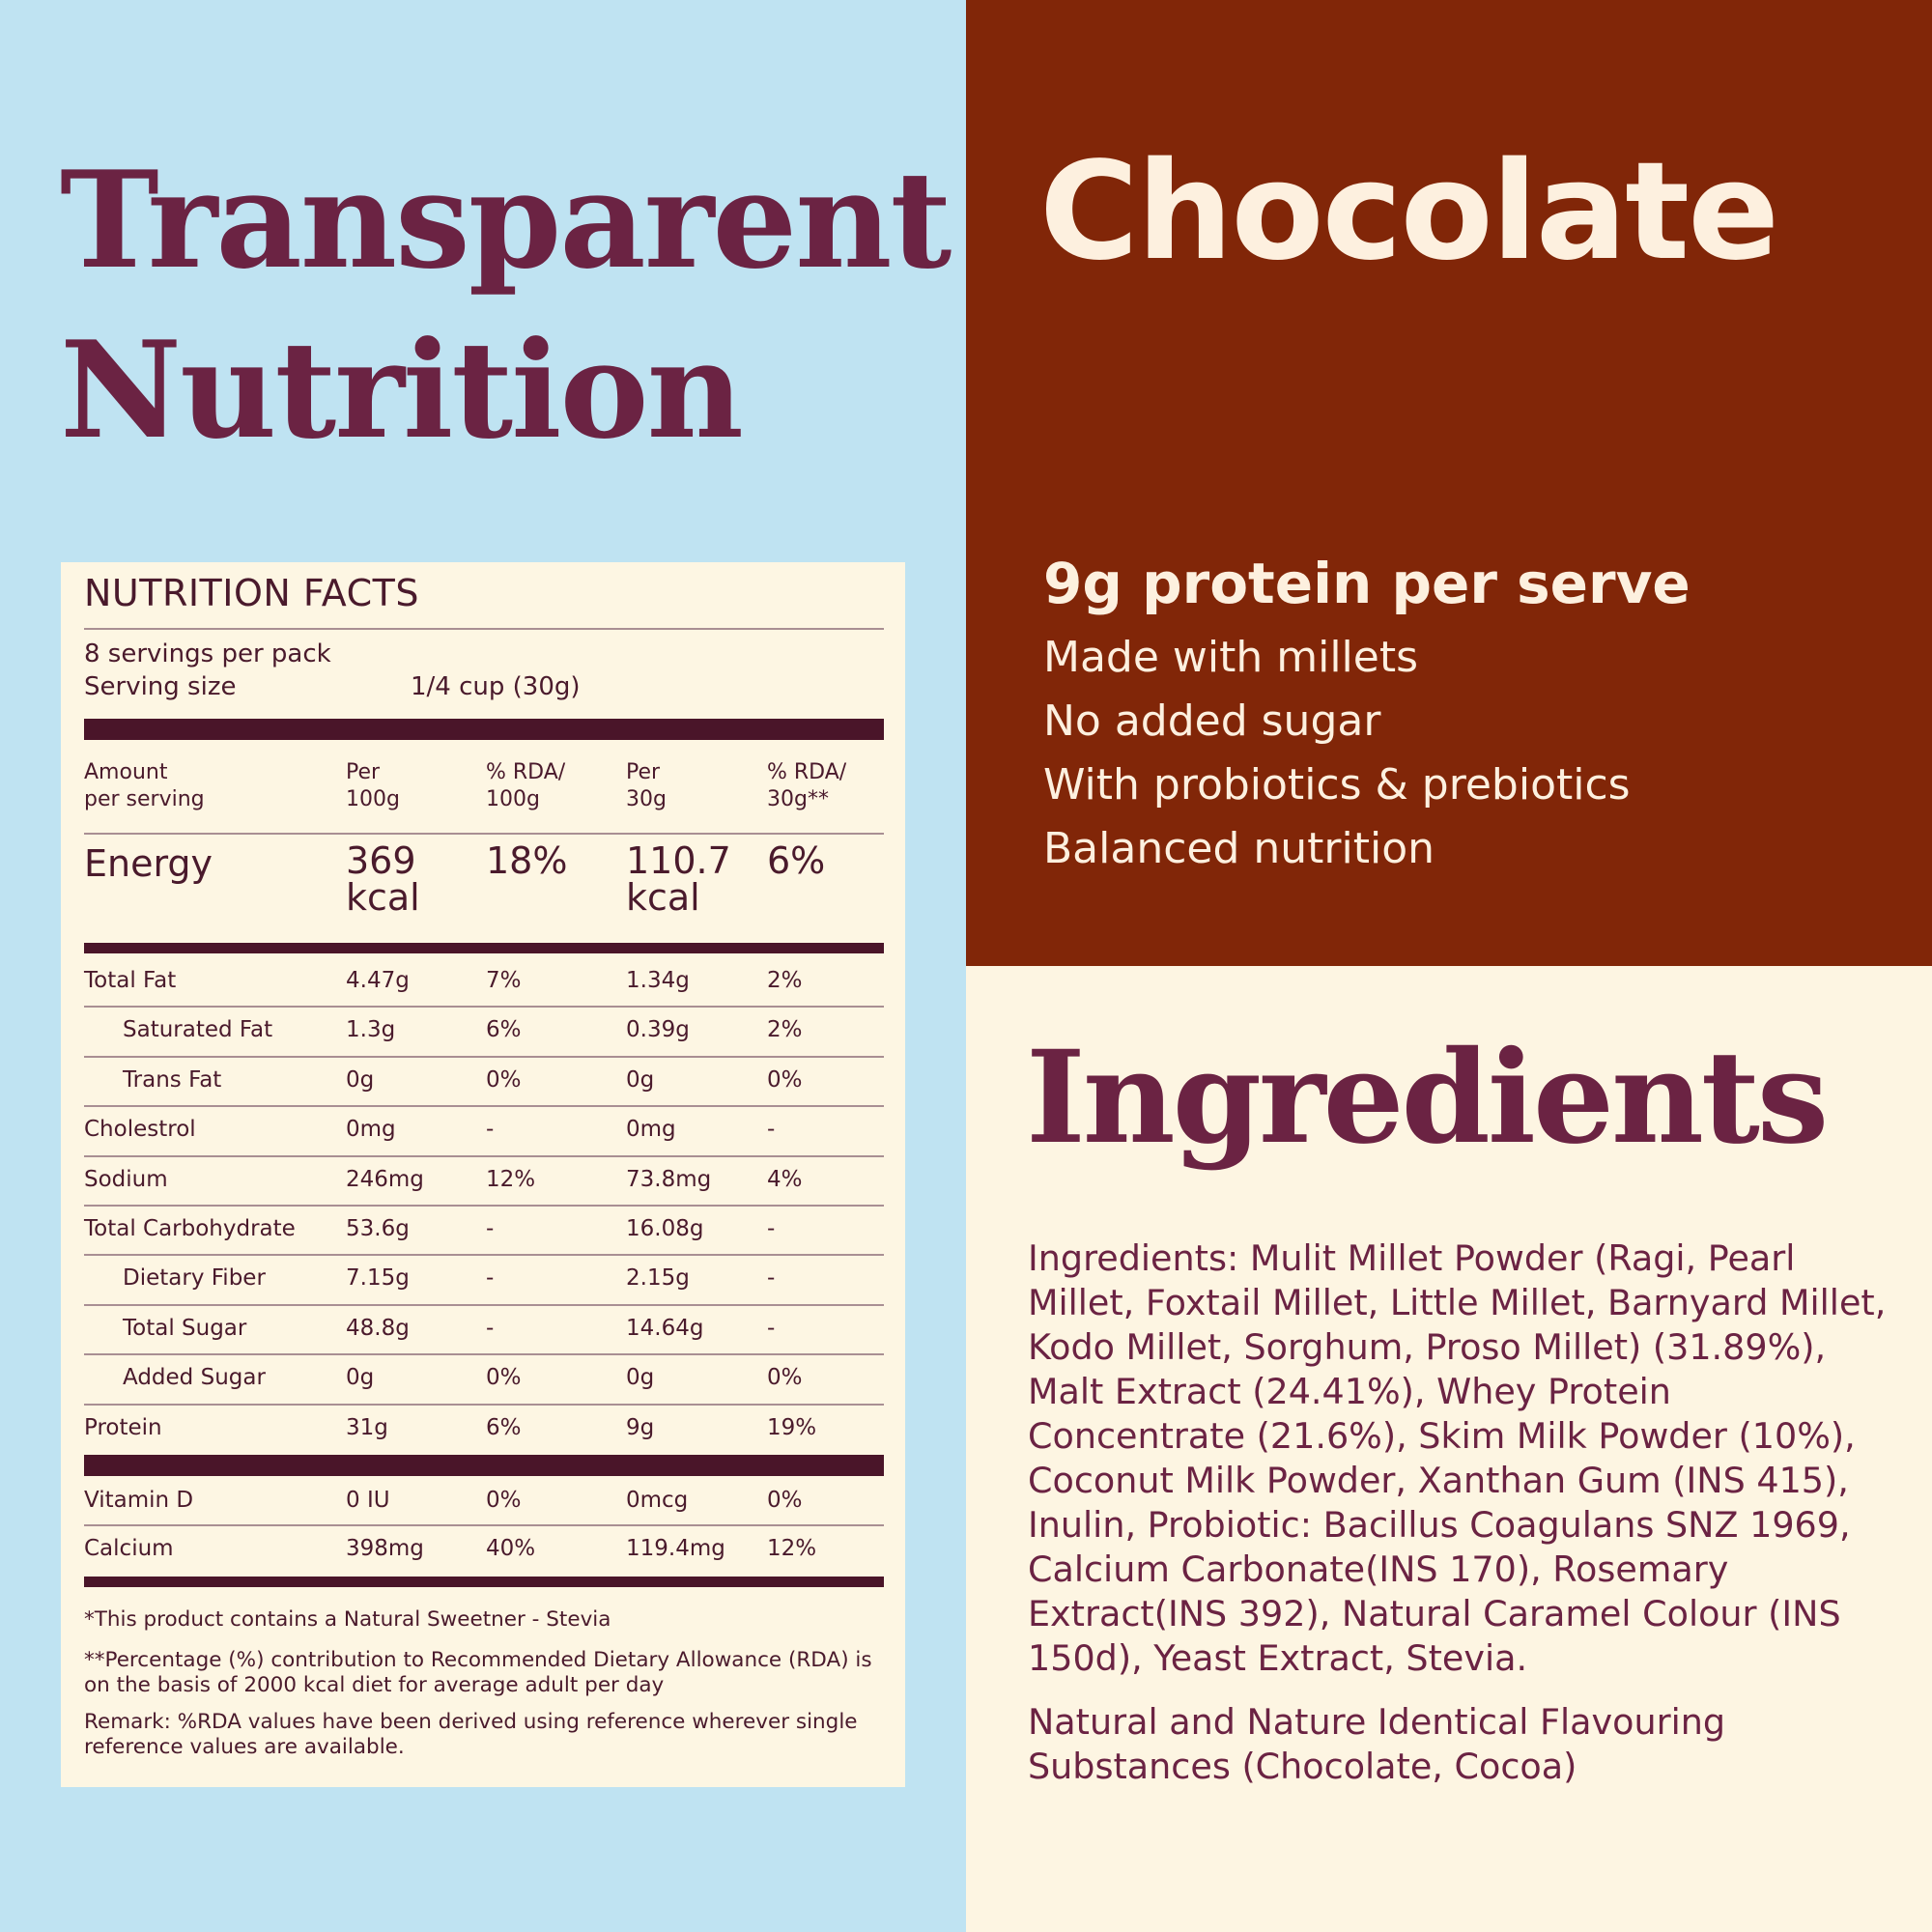 The image size is (1932, 1932). What do you see at coordinates (207, 653) in the screenshot?
I see `servings-per-pack: 8 servings per pack` at bounding box center [207, 653].